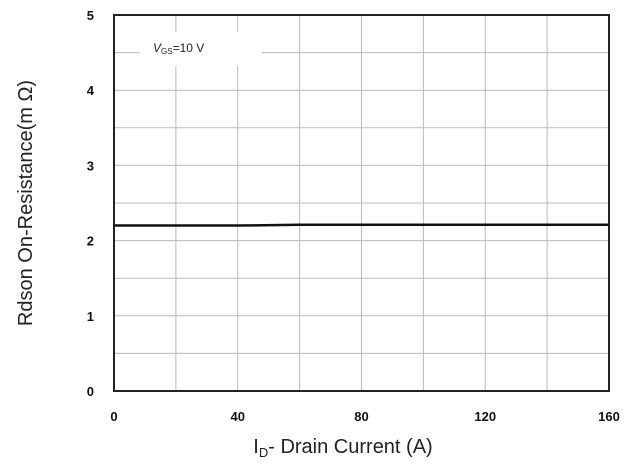 The height and width of the screenshot is (466, 625). I want to click on y-tick-label-1: 1, so click(90, 316).